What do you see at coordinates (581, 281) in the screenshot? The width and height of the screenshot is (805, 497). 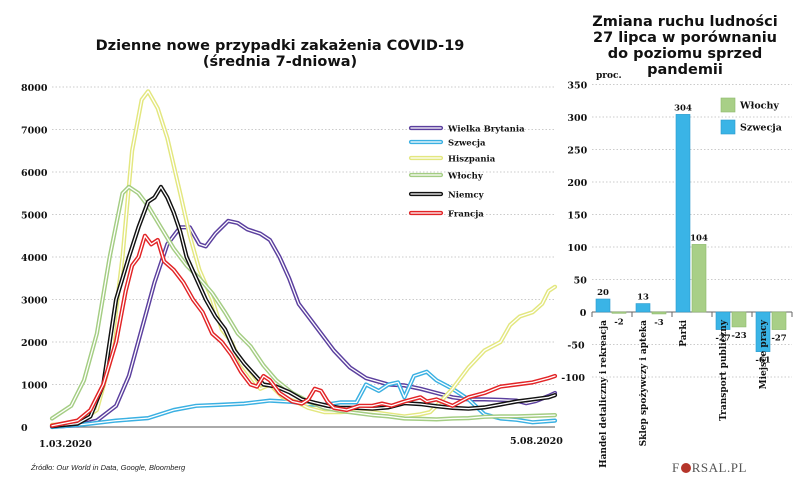 I see `y-tick-label: 50` at bounding box center [581, 281].